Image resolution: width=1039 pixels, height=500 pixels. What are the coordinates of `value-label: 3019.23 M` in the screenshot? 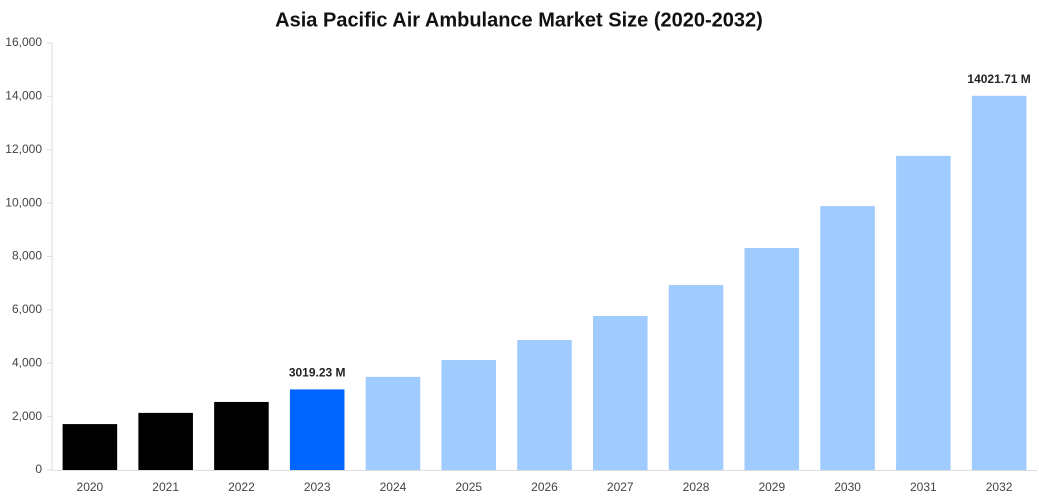 It's located at (317, 373).